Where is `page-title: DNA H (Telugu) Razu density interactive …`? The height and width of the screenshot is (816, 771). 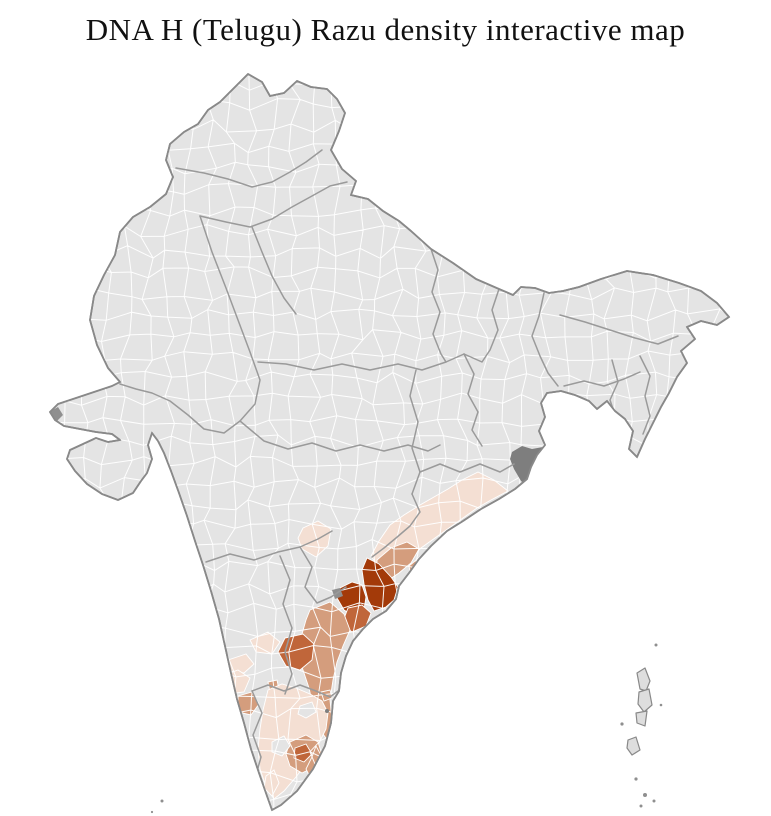
page-title: DNA H (Telugu) Razu density interactive … is located at coordinates (385, 29).